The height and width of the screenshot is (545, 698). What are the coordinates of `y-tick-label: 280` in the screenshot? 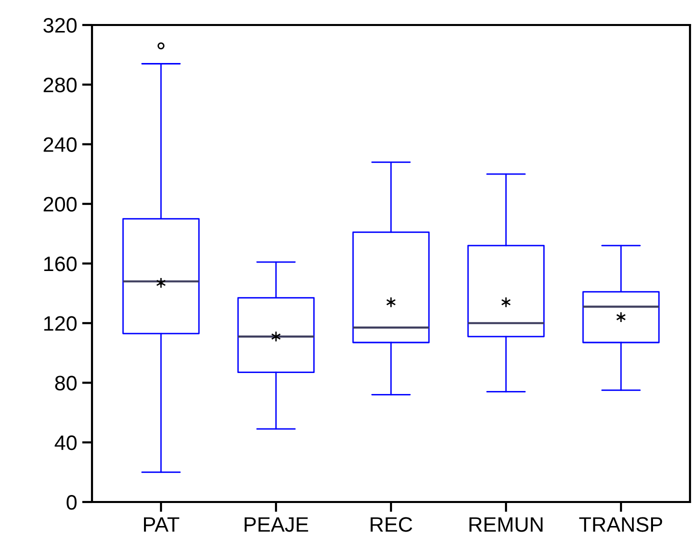 It's located at (60, 85).